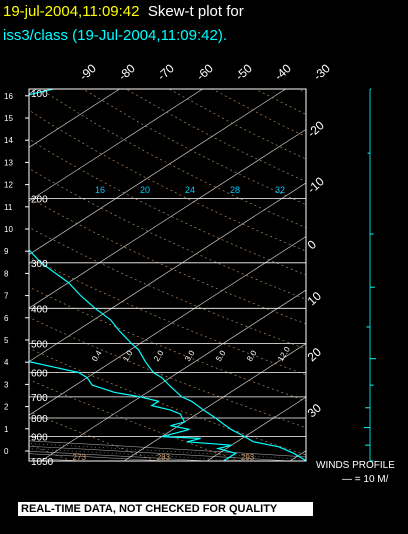 The width and height of the screenshot is (408, 534). What do you see at coordinates (8, 162) in the screenshot?
I see `height-tick-label: 13` at bounding box center [8, 162].